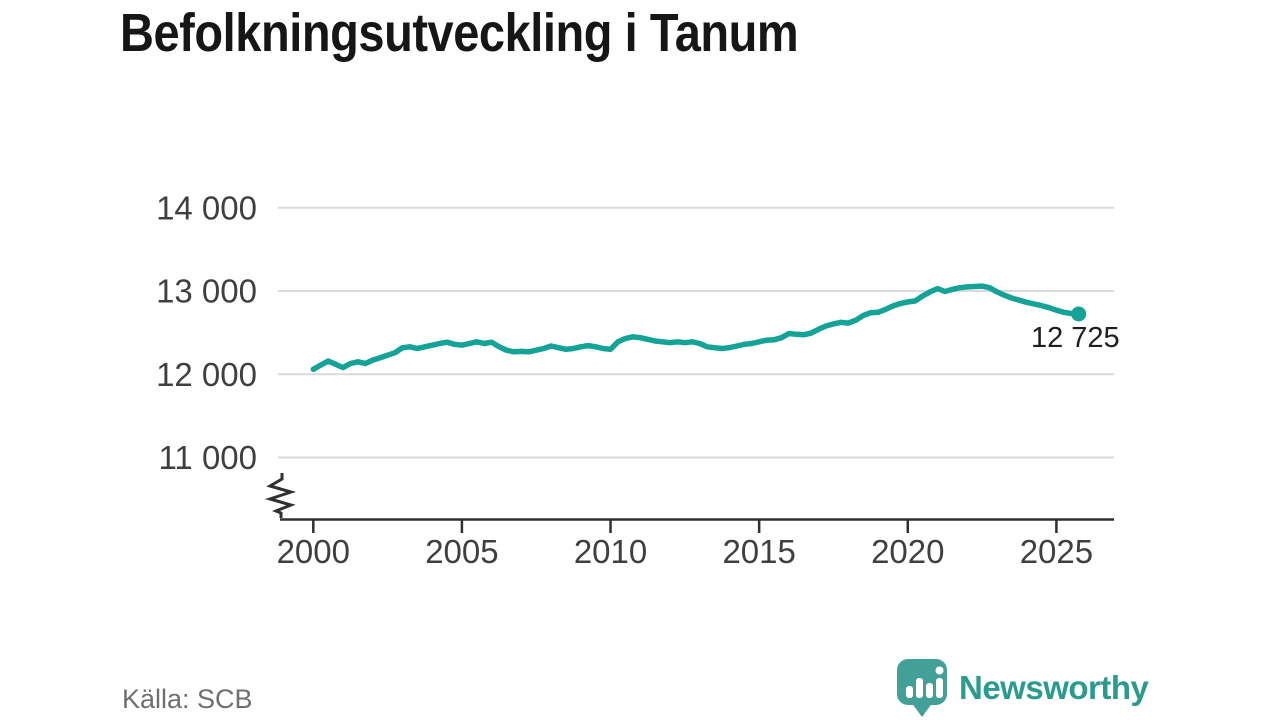 The image size is (1280, 720). I want to click on source-caption: Källa: SCB, so click(187, 699).